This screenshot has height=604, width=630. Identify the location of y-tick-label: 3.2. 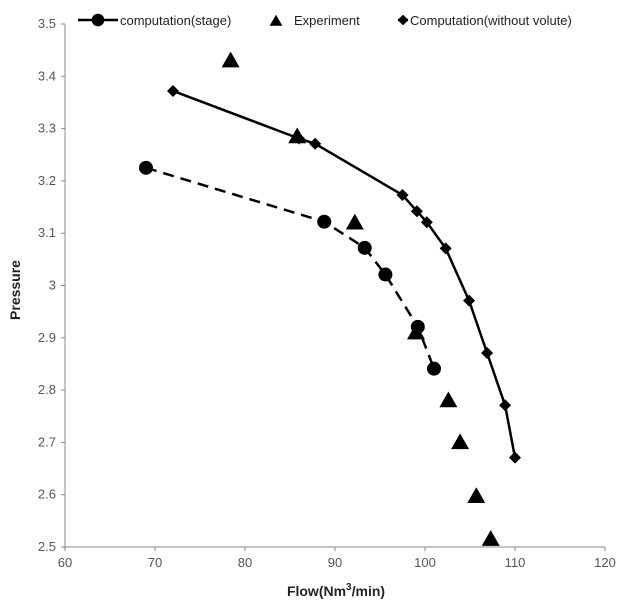
(47, 180).